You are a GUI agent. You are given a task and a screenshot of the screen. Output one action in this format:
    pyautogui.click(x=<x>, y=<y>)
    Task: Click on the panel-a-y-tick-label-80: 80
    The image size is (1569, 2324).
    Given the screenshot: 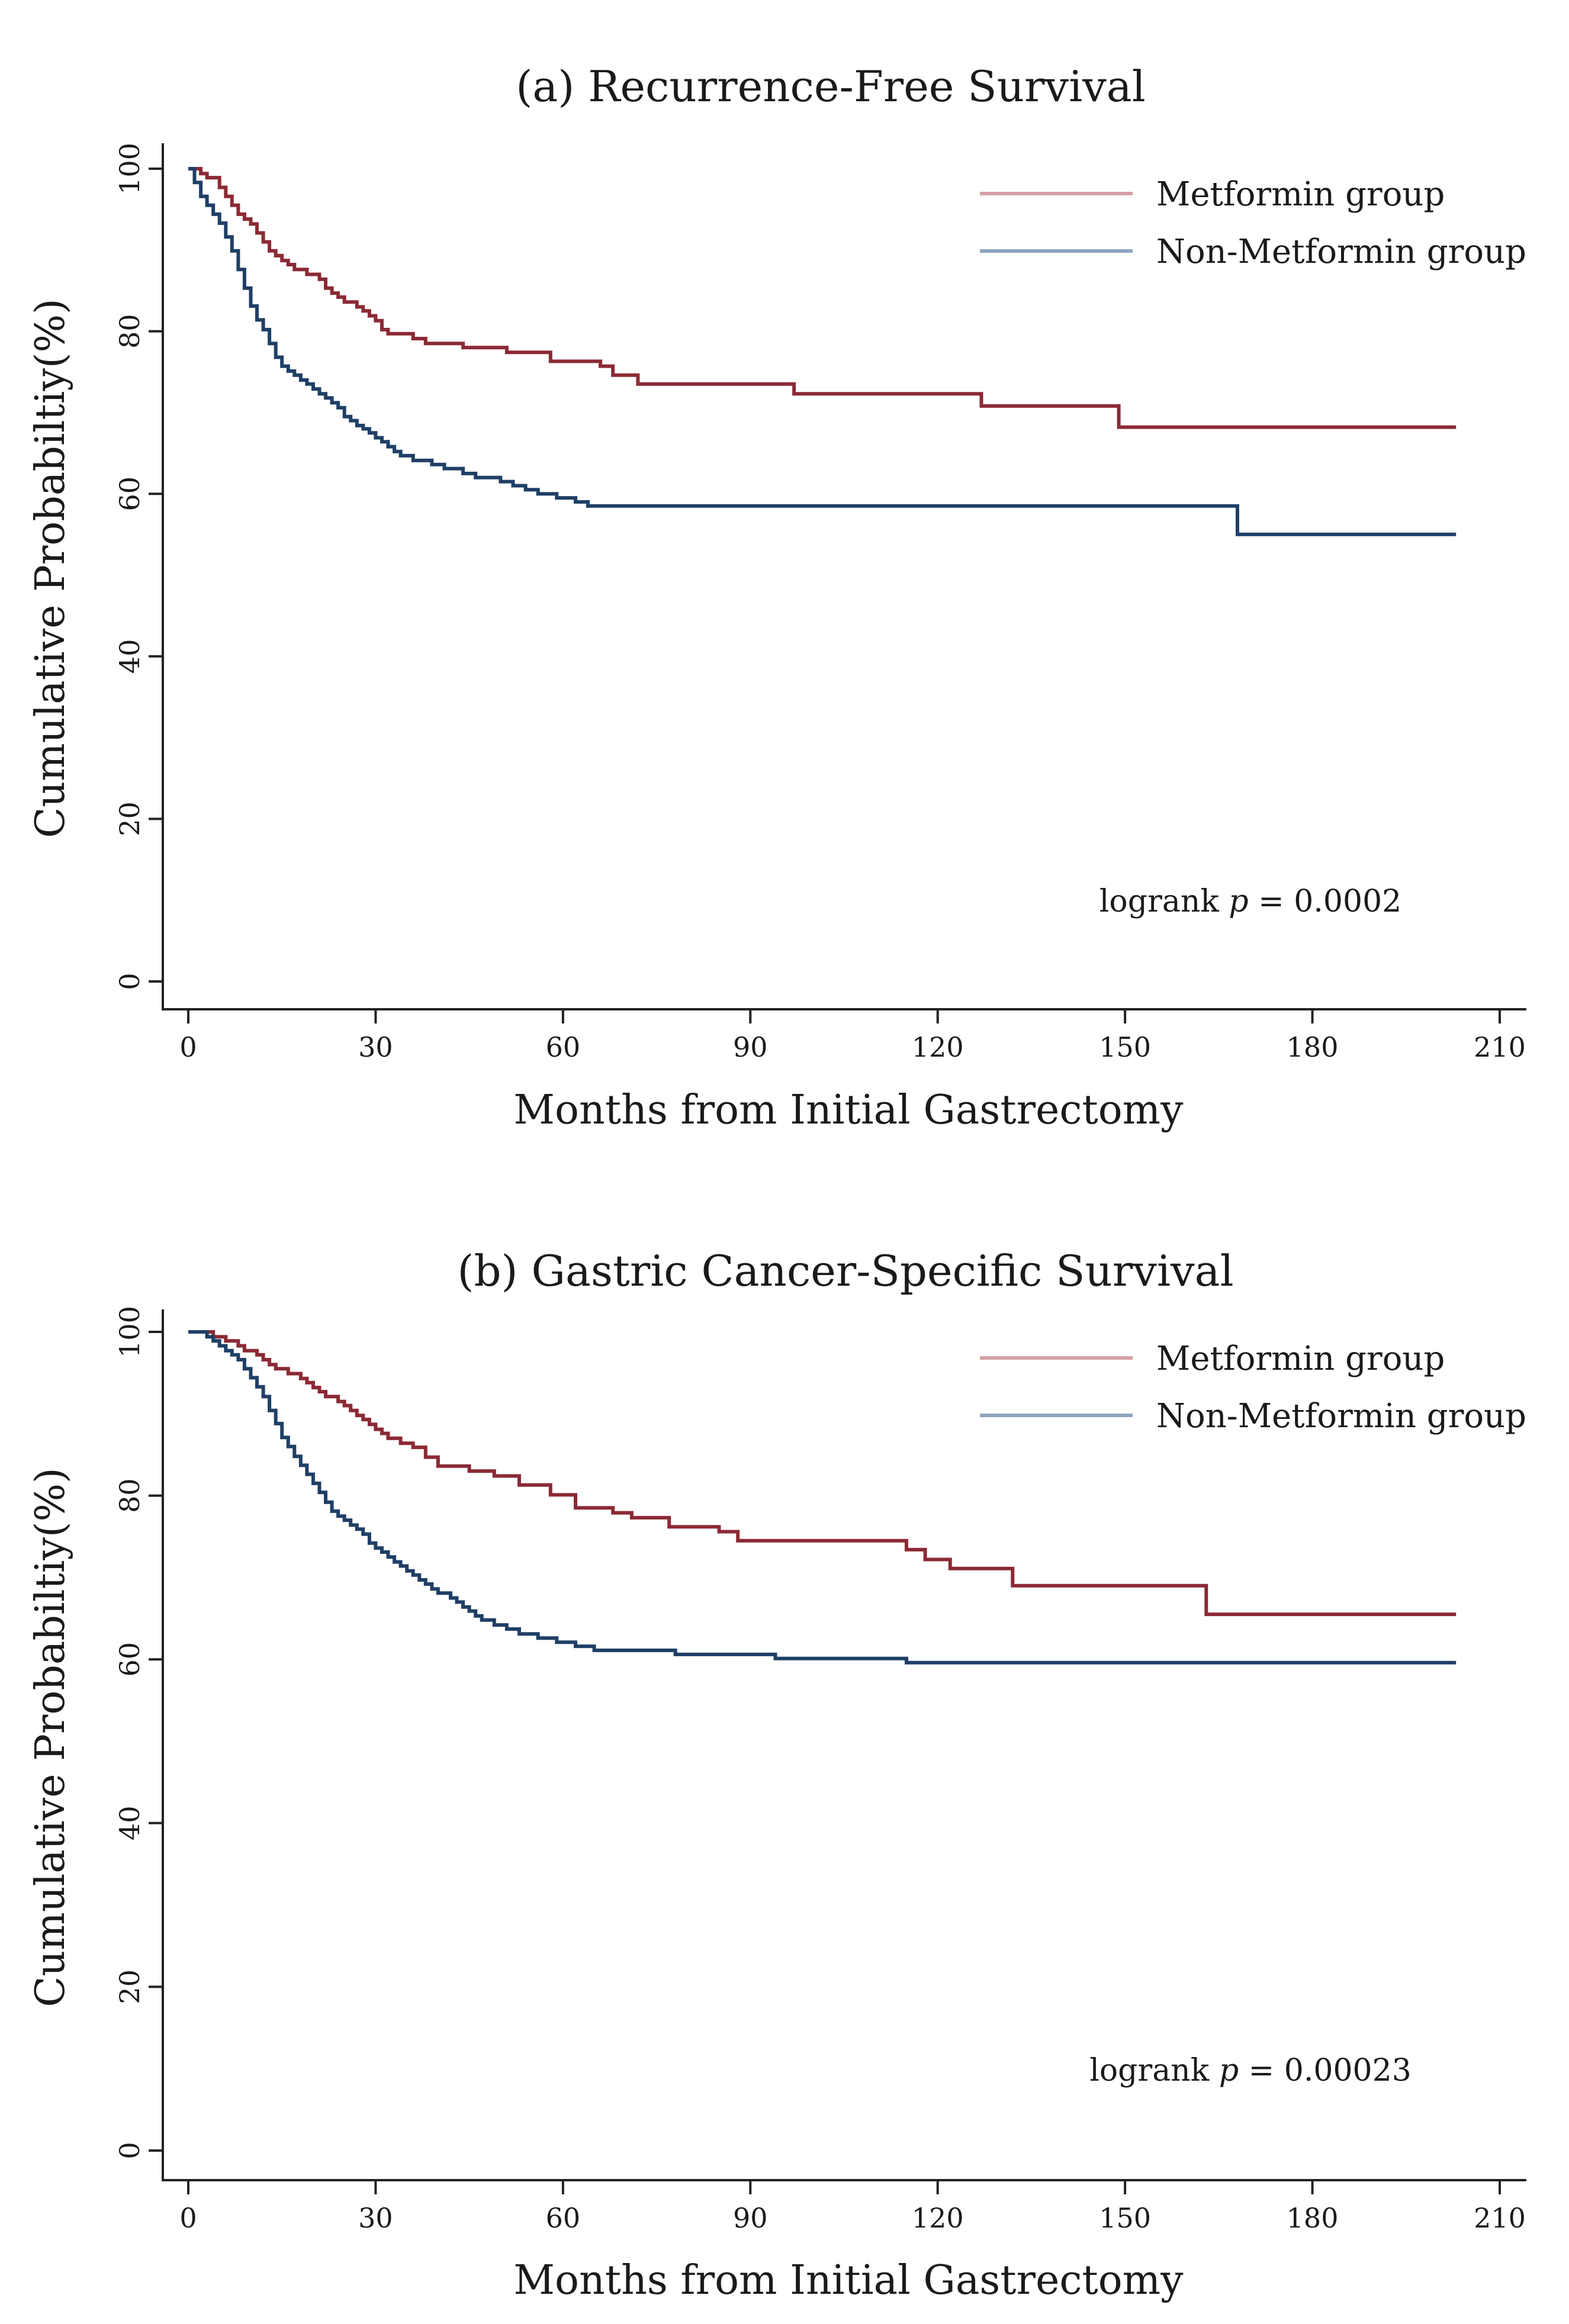 What is the action you would take?
    pyautogui.click(x=130, y=331)
    